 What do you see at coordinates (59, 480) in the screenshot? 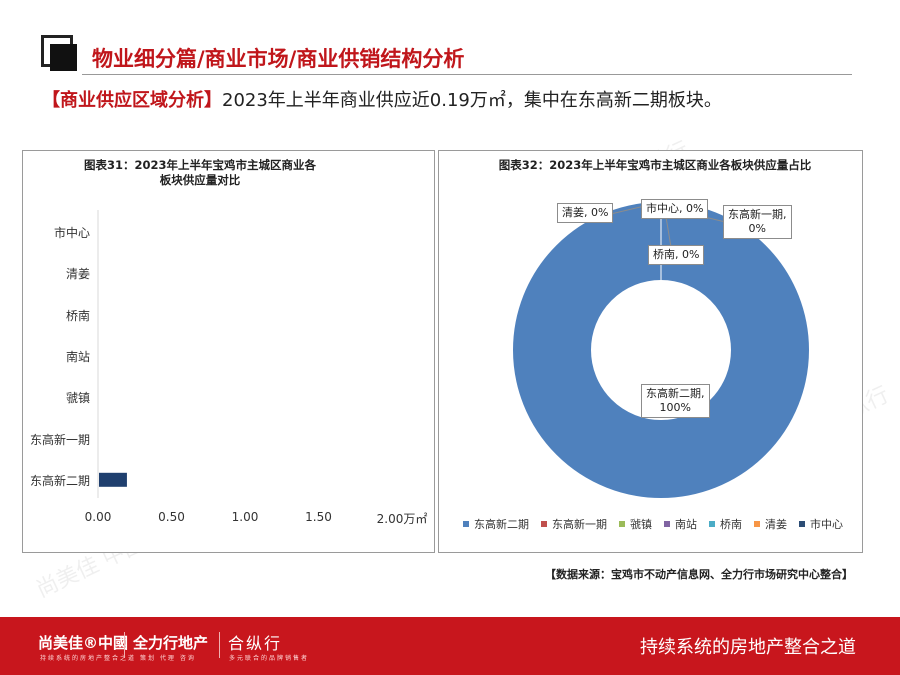
I see `bar-chart-y-tick: 东高新二期` at bounding box center [59, 480].